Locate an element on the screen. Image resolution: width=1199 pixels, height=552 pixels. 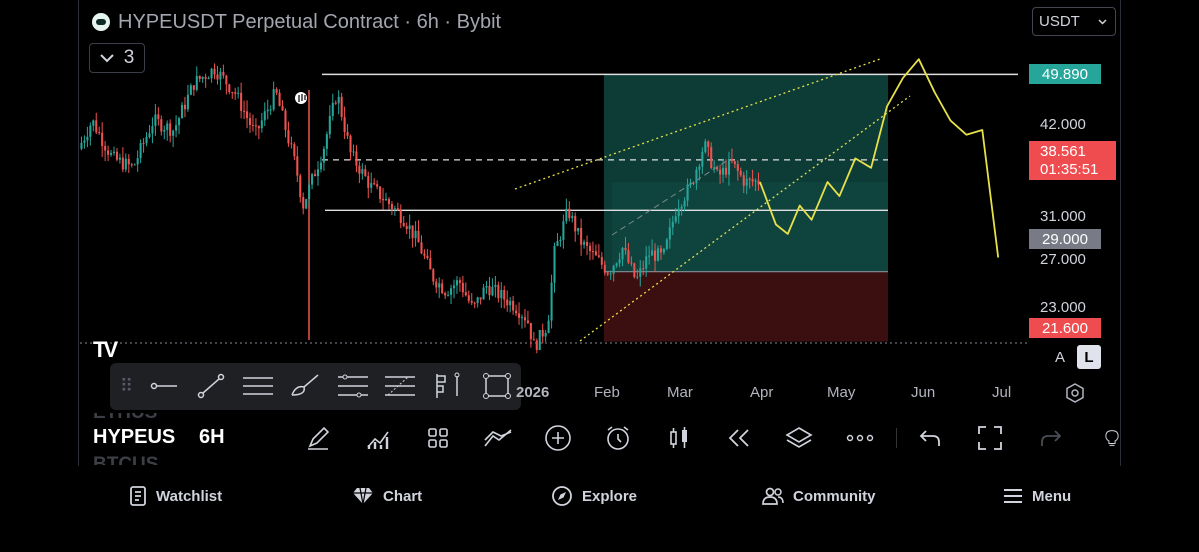
loss-zone is located at coordinates (746, 306).